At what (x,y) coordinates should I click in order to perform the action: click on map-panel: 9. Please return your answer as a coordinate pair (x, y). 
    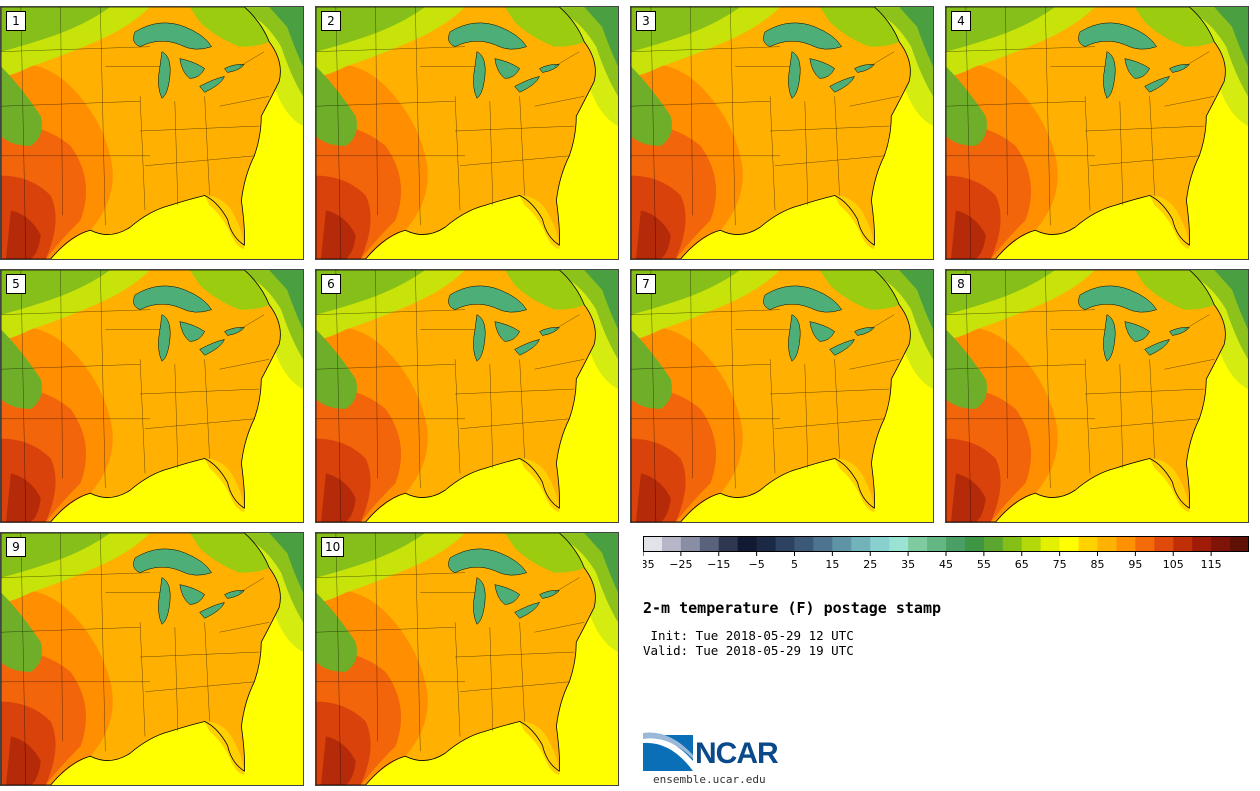
    Looking at the image, I should click on (152, 659).